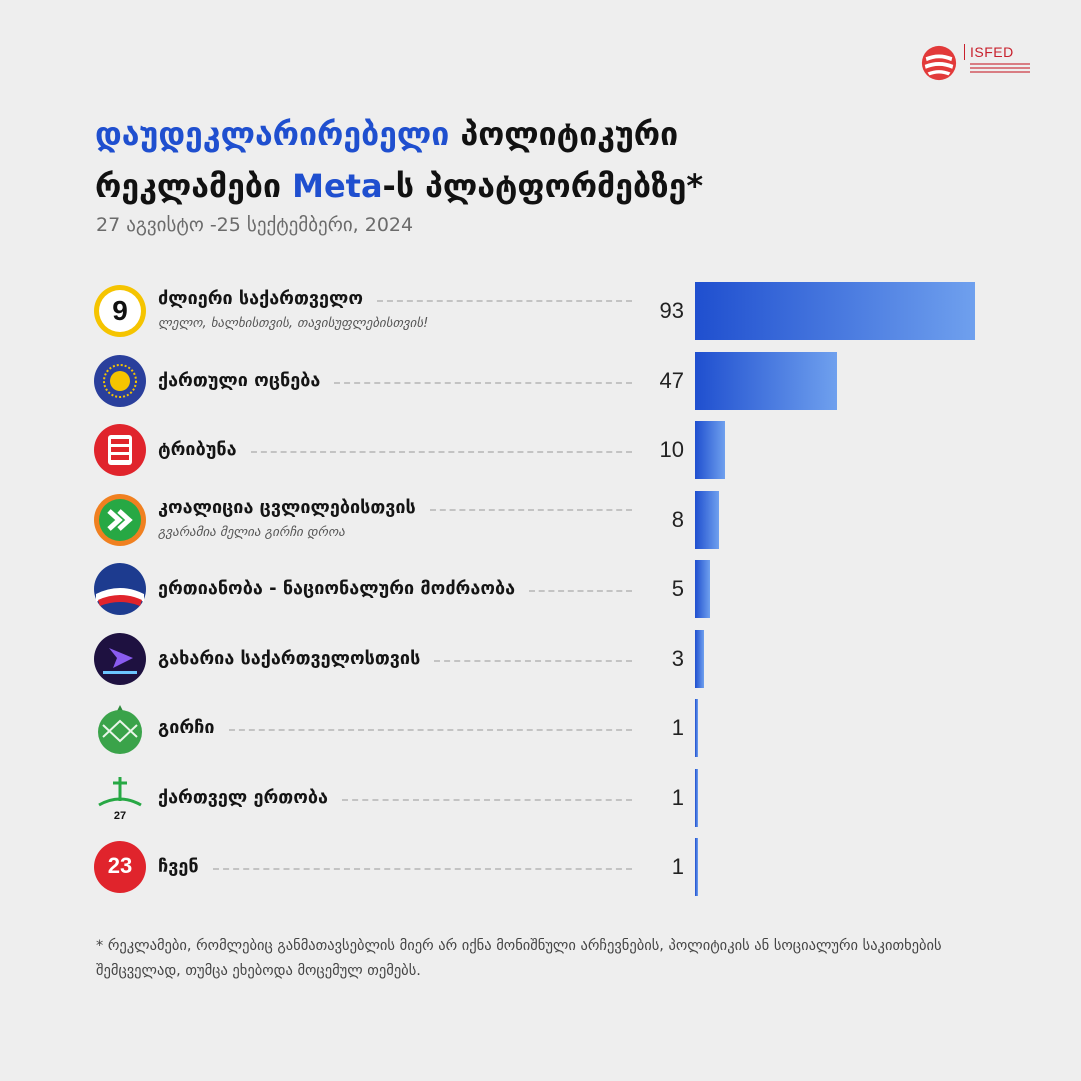  What do you see at coordinates (289, 658) in the screenshot?
I see `category-label: გახარია საქართველოსთვის` at bounding box center [289, 658].